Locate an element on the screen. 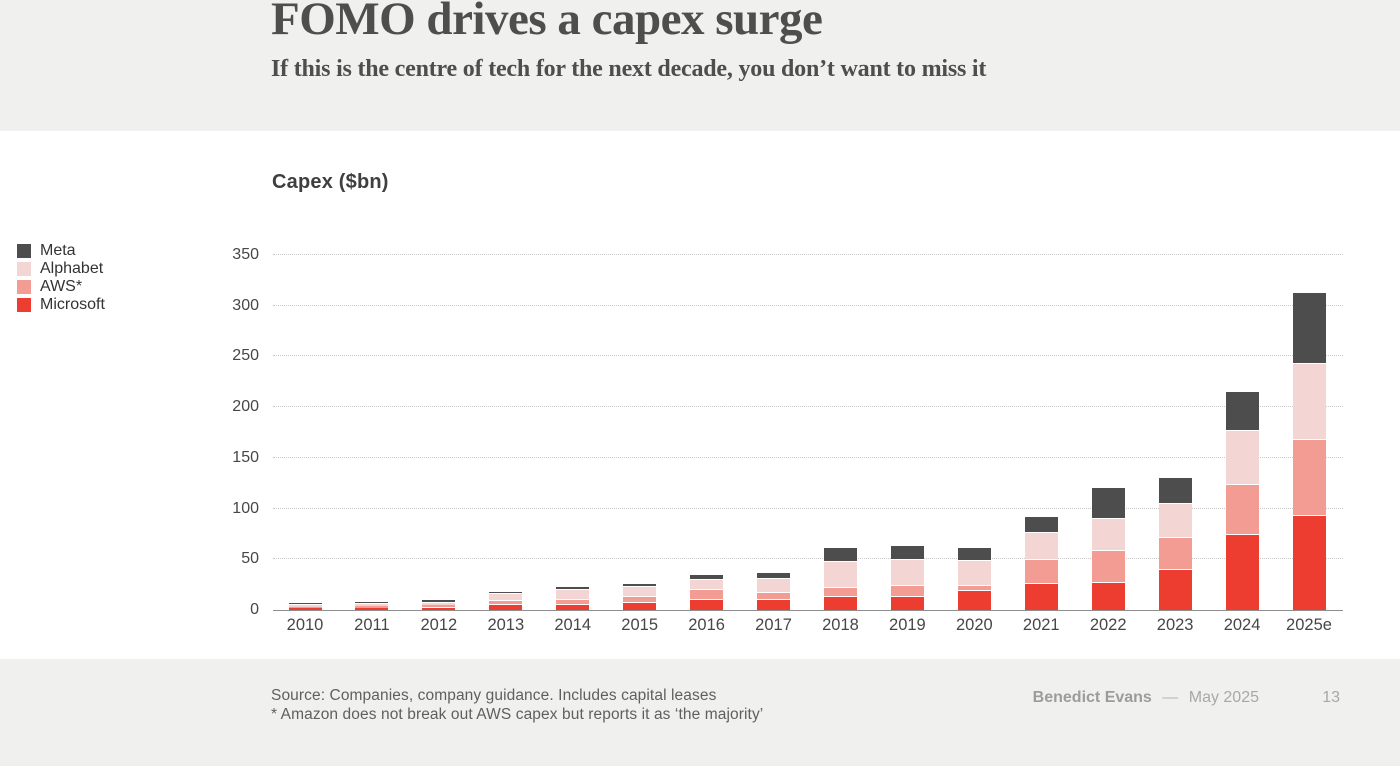 The width and height of the screenshot is (1400, 766). segment-2015-aws is located at coordinates (640, 599).